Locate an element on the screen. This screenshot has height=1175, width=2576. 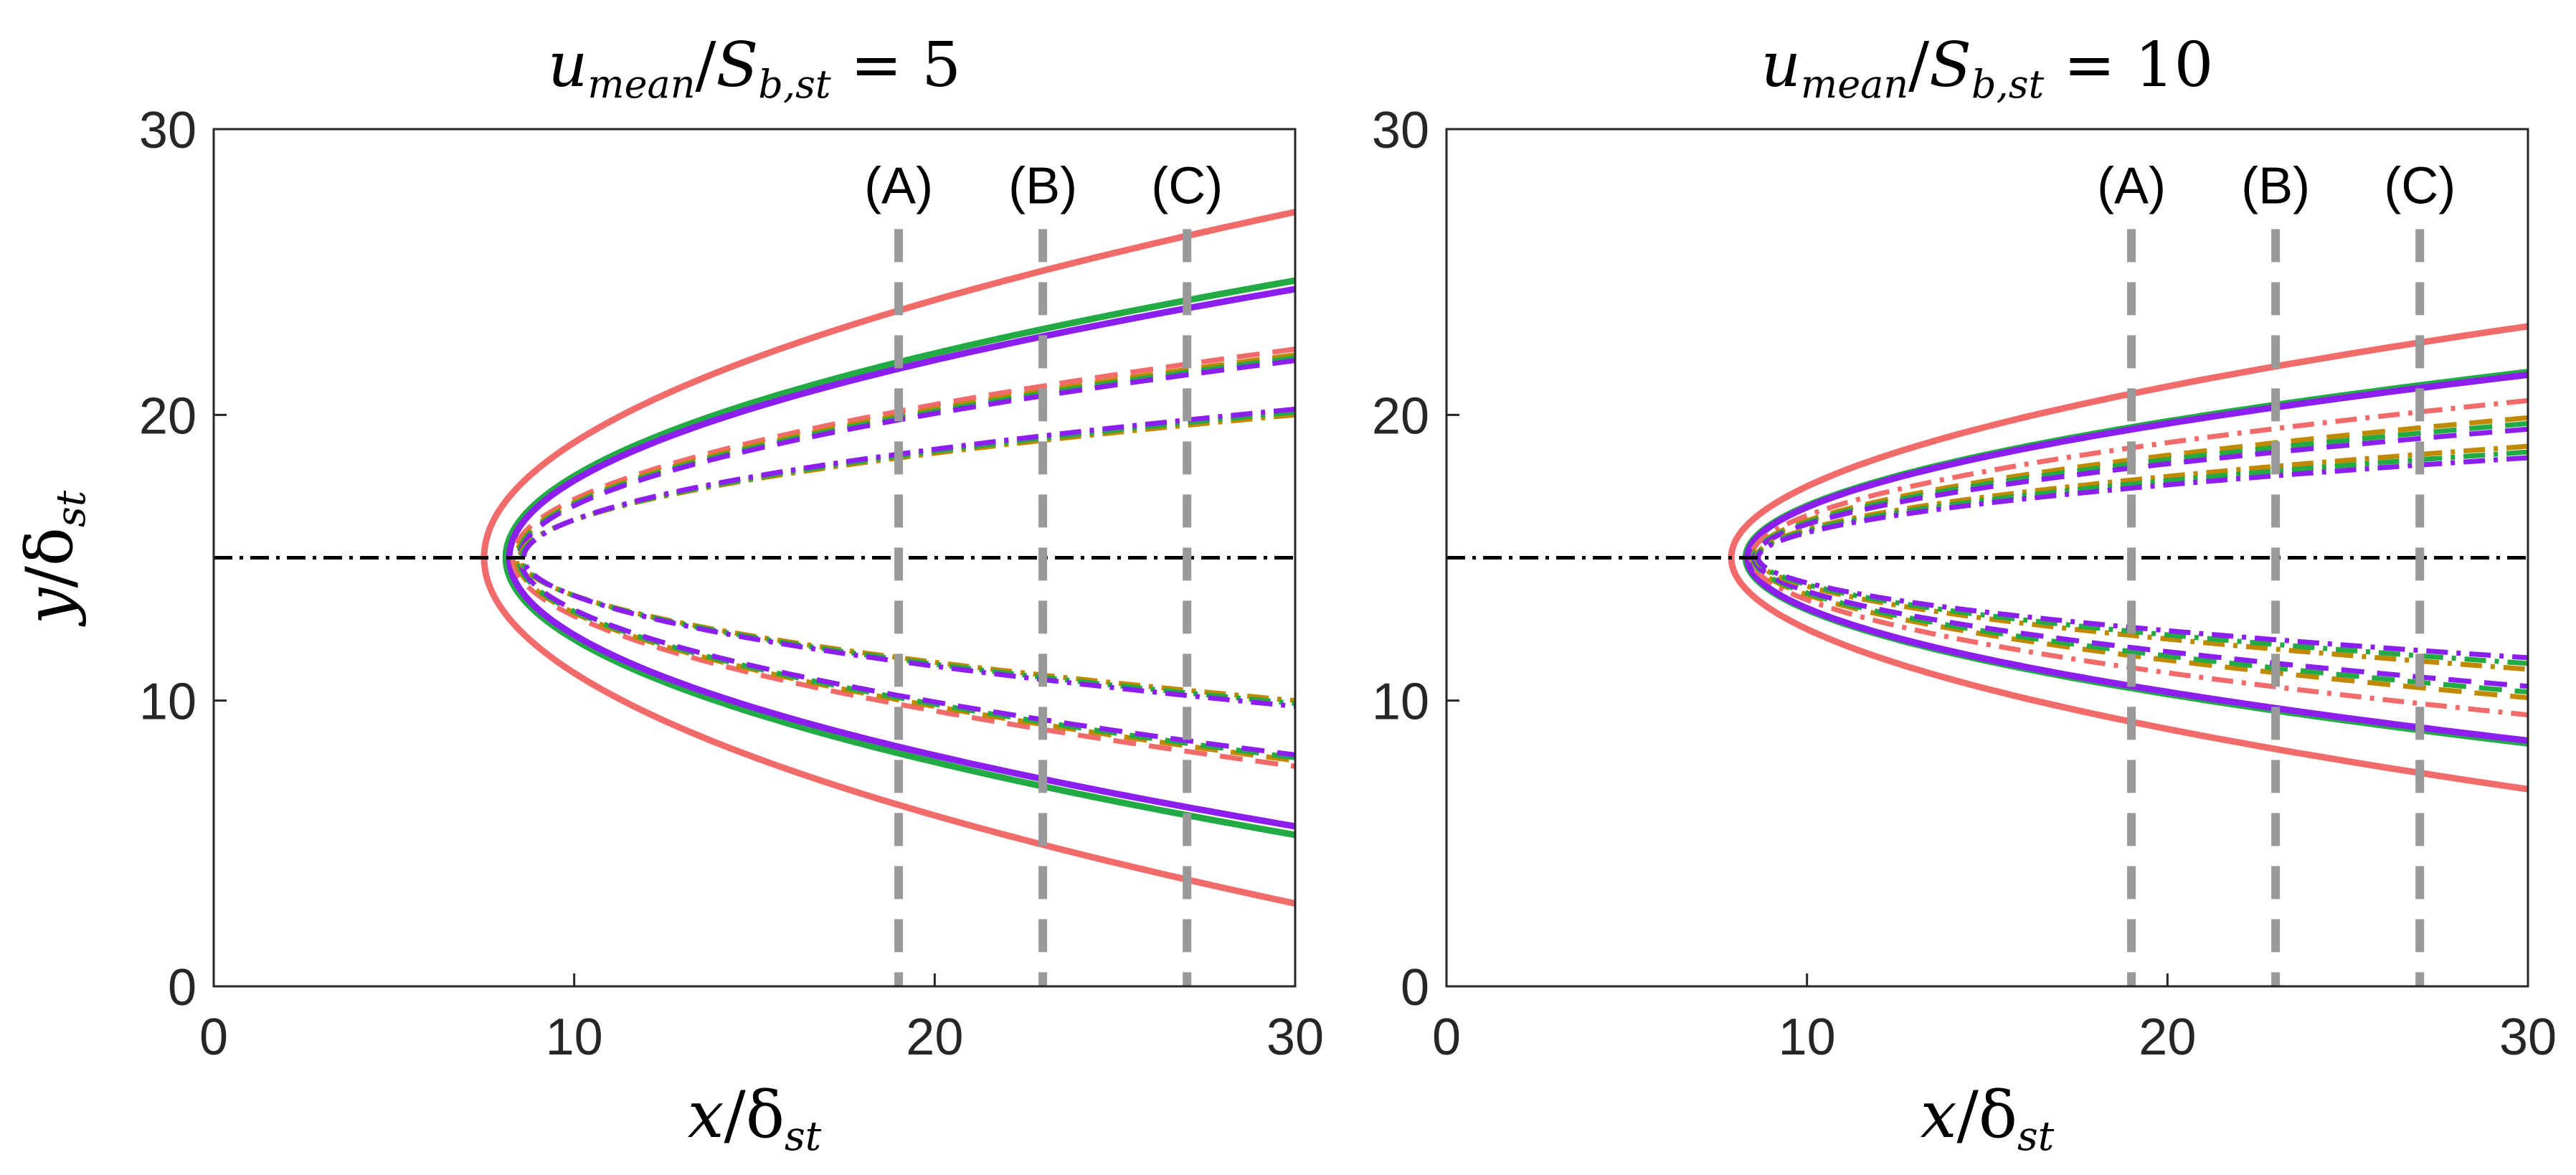
curve-dashdot-salmon is located at coordinates (2138, 557).